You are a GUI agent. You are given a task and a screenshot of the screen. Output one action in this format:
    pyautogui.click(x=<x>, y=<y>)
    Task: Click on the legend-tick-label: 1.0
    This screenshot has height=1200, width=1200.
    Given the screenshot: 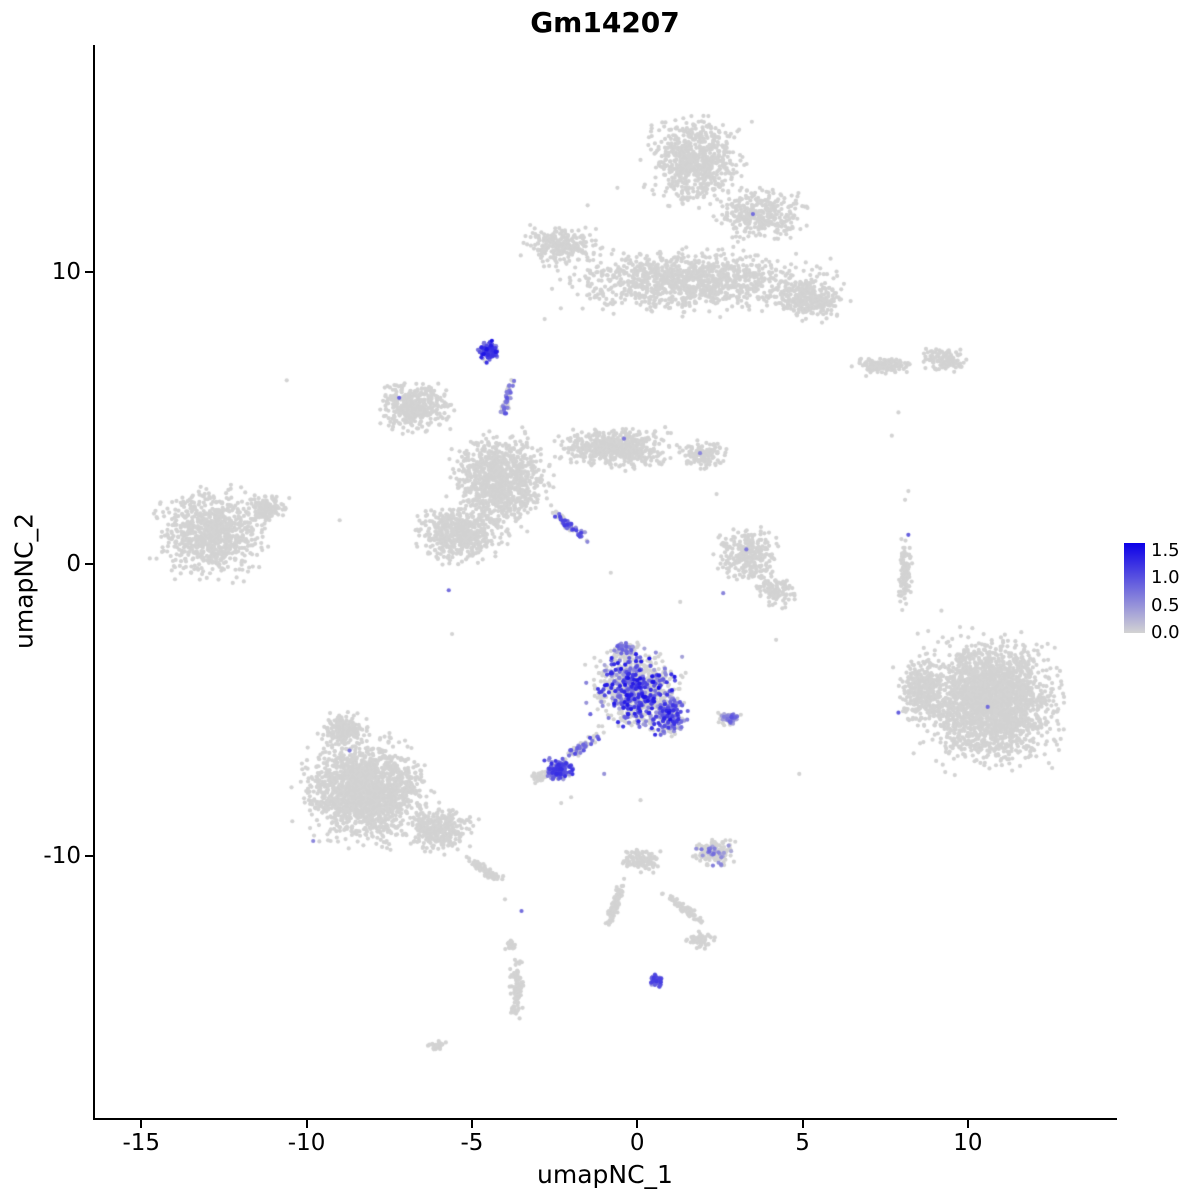 What is the action you would take?
    pyautogui.click(x=1165, y=578)
    